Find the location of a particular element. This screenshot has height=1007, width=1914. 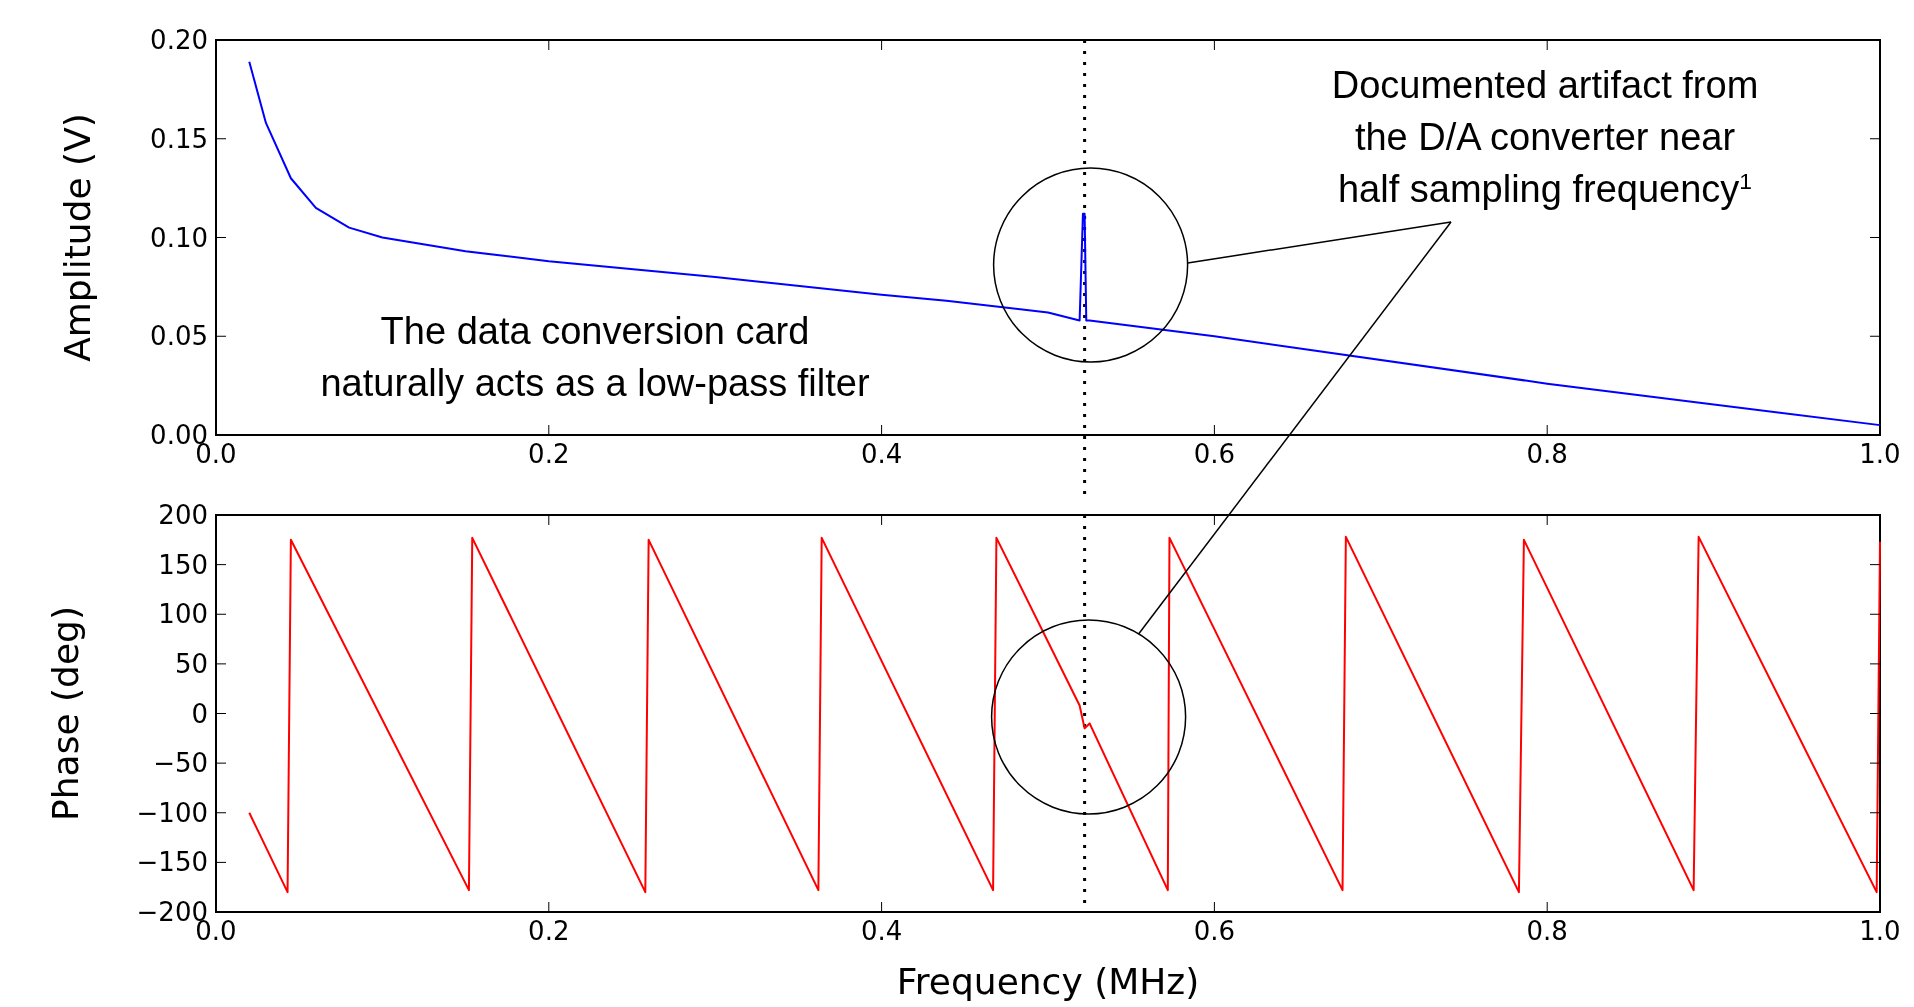

annotation: Documented artifact from the D/A converter near half sampling frequency$^{1}$ is located at coordinates (1545, 137).